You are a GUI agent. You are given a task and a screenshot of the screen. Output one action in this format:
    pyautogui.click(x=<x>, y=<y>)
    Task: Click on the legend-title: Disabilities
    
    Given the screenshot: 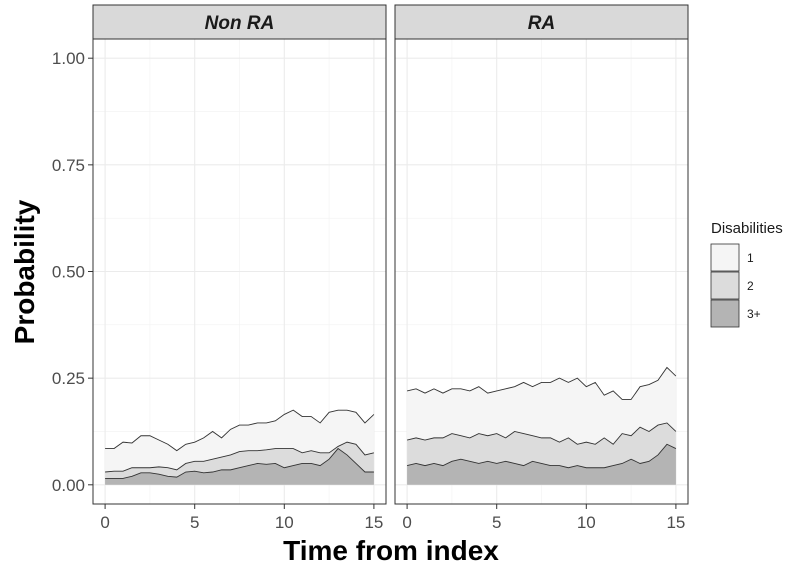 What is the action you would take?
    pyautogui.click(x=747, y=228)
    